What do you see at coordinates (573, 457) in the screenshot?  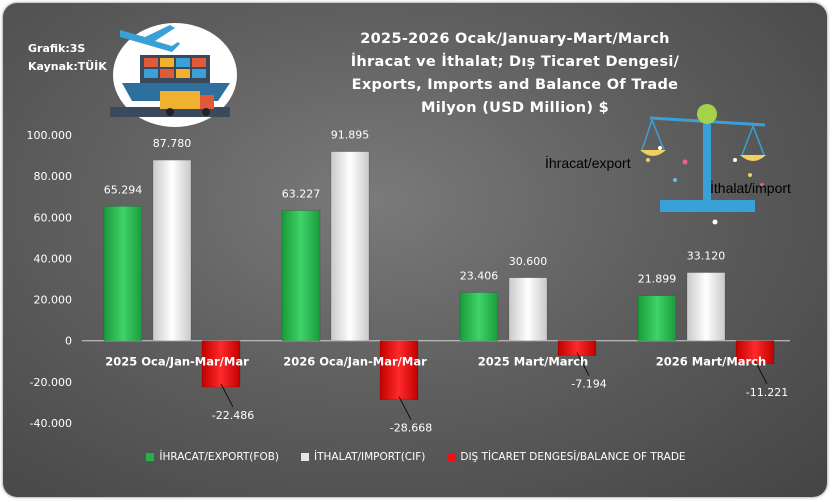 I see `legend-label-balance: DIŞ TİCARET DENGESİ/BALANCE OF TRADE` at bounding box center [573, 457].